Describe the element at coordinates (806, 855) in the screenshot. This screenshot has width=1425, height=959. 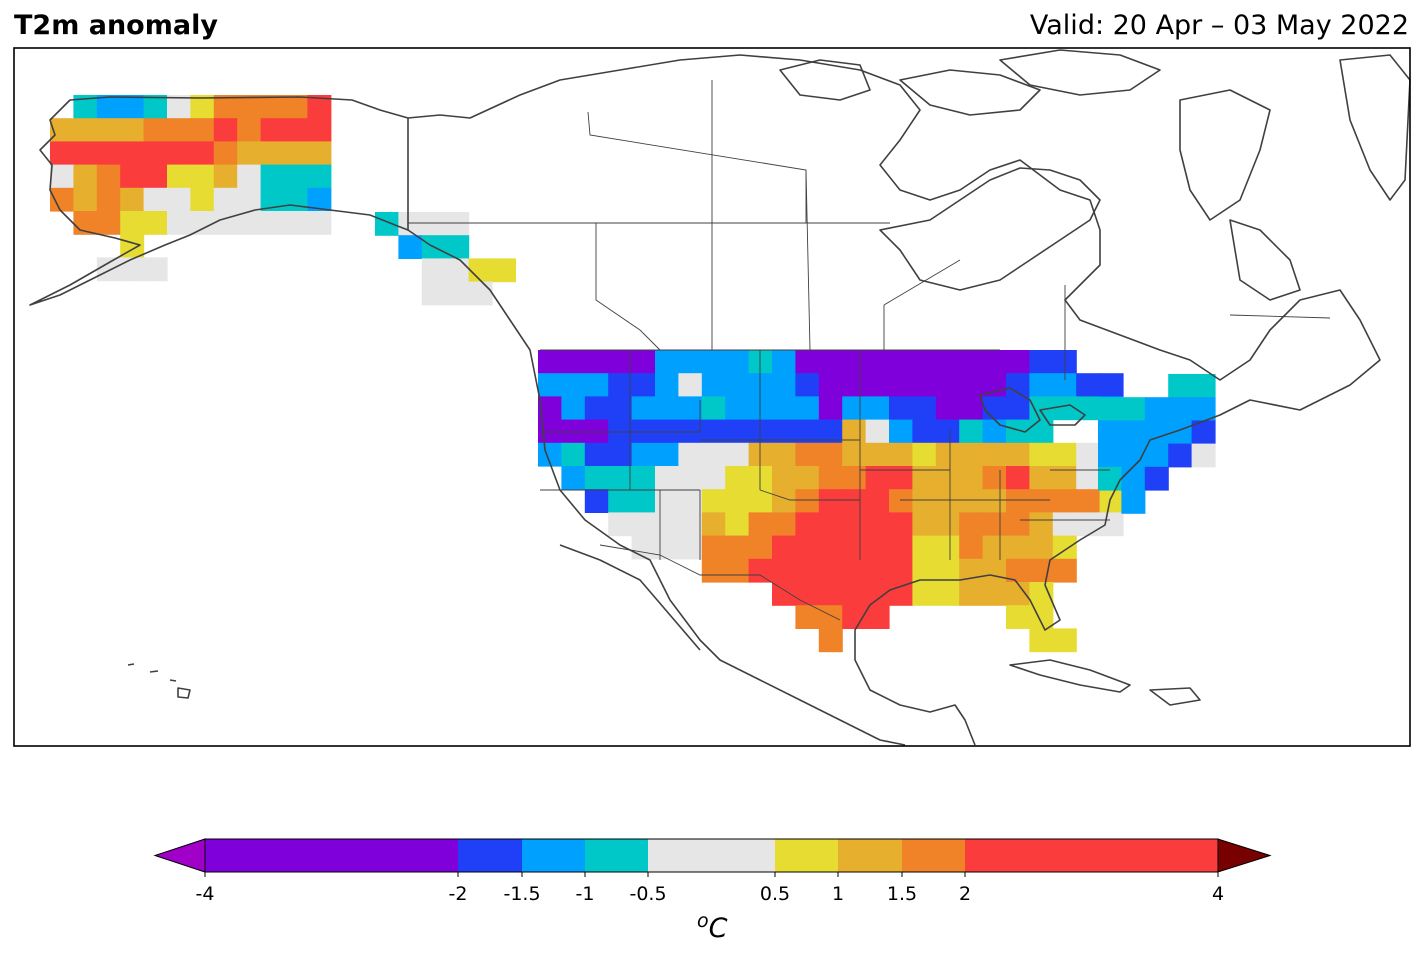
I see `colorbar-bin` at that location.